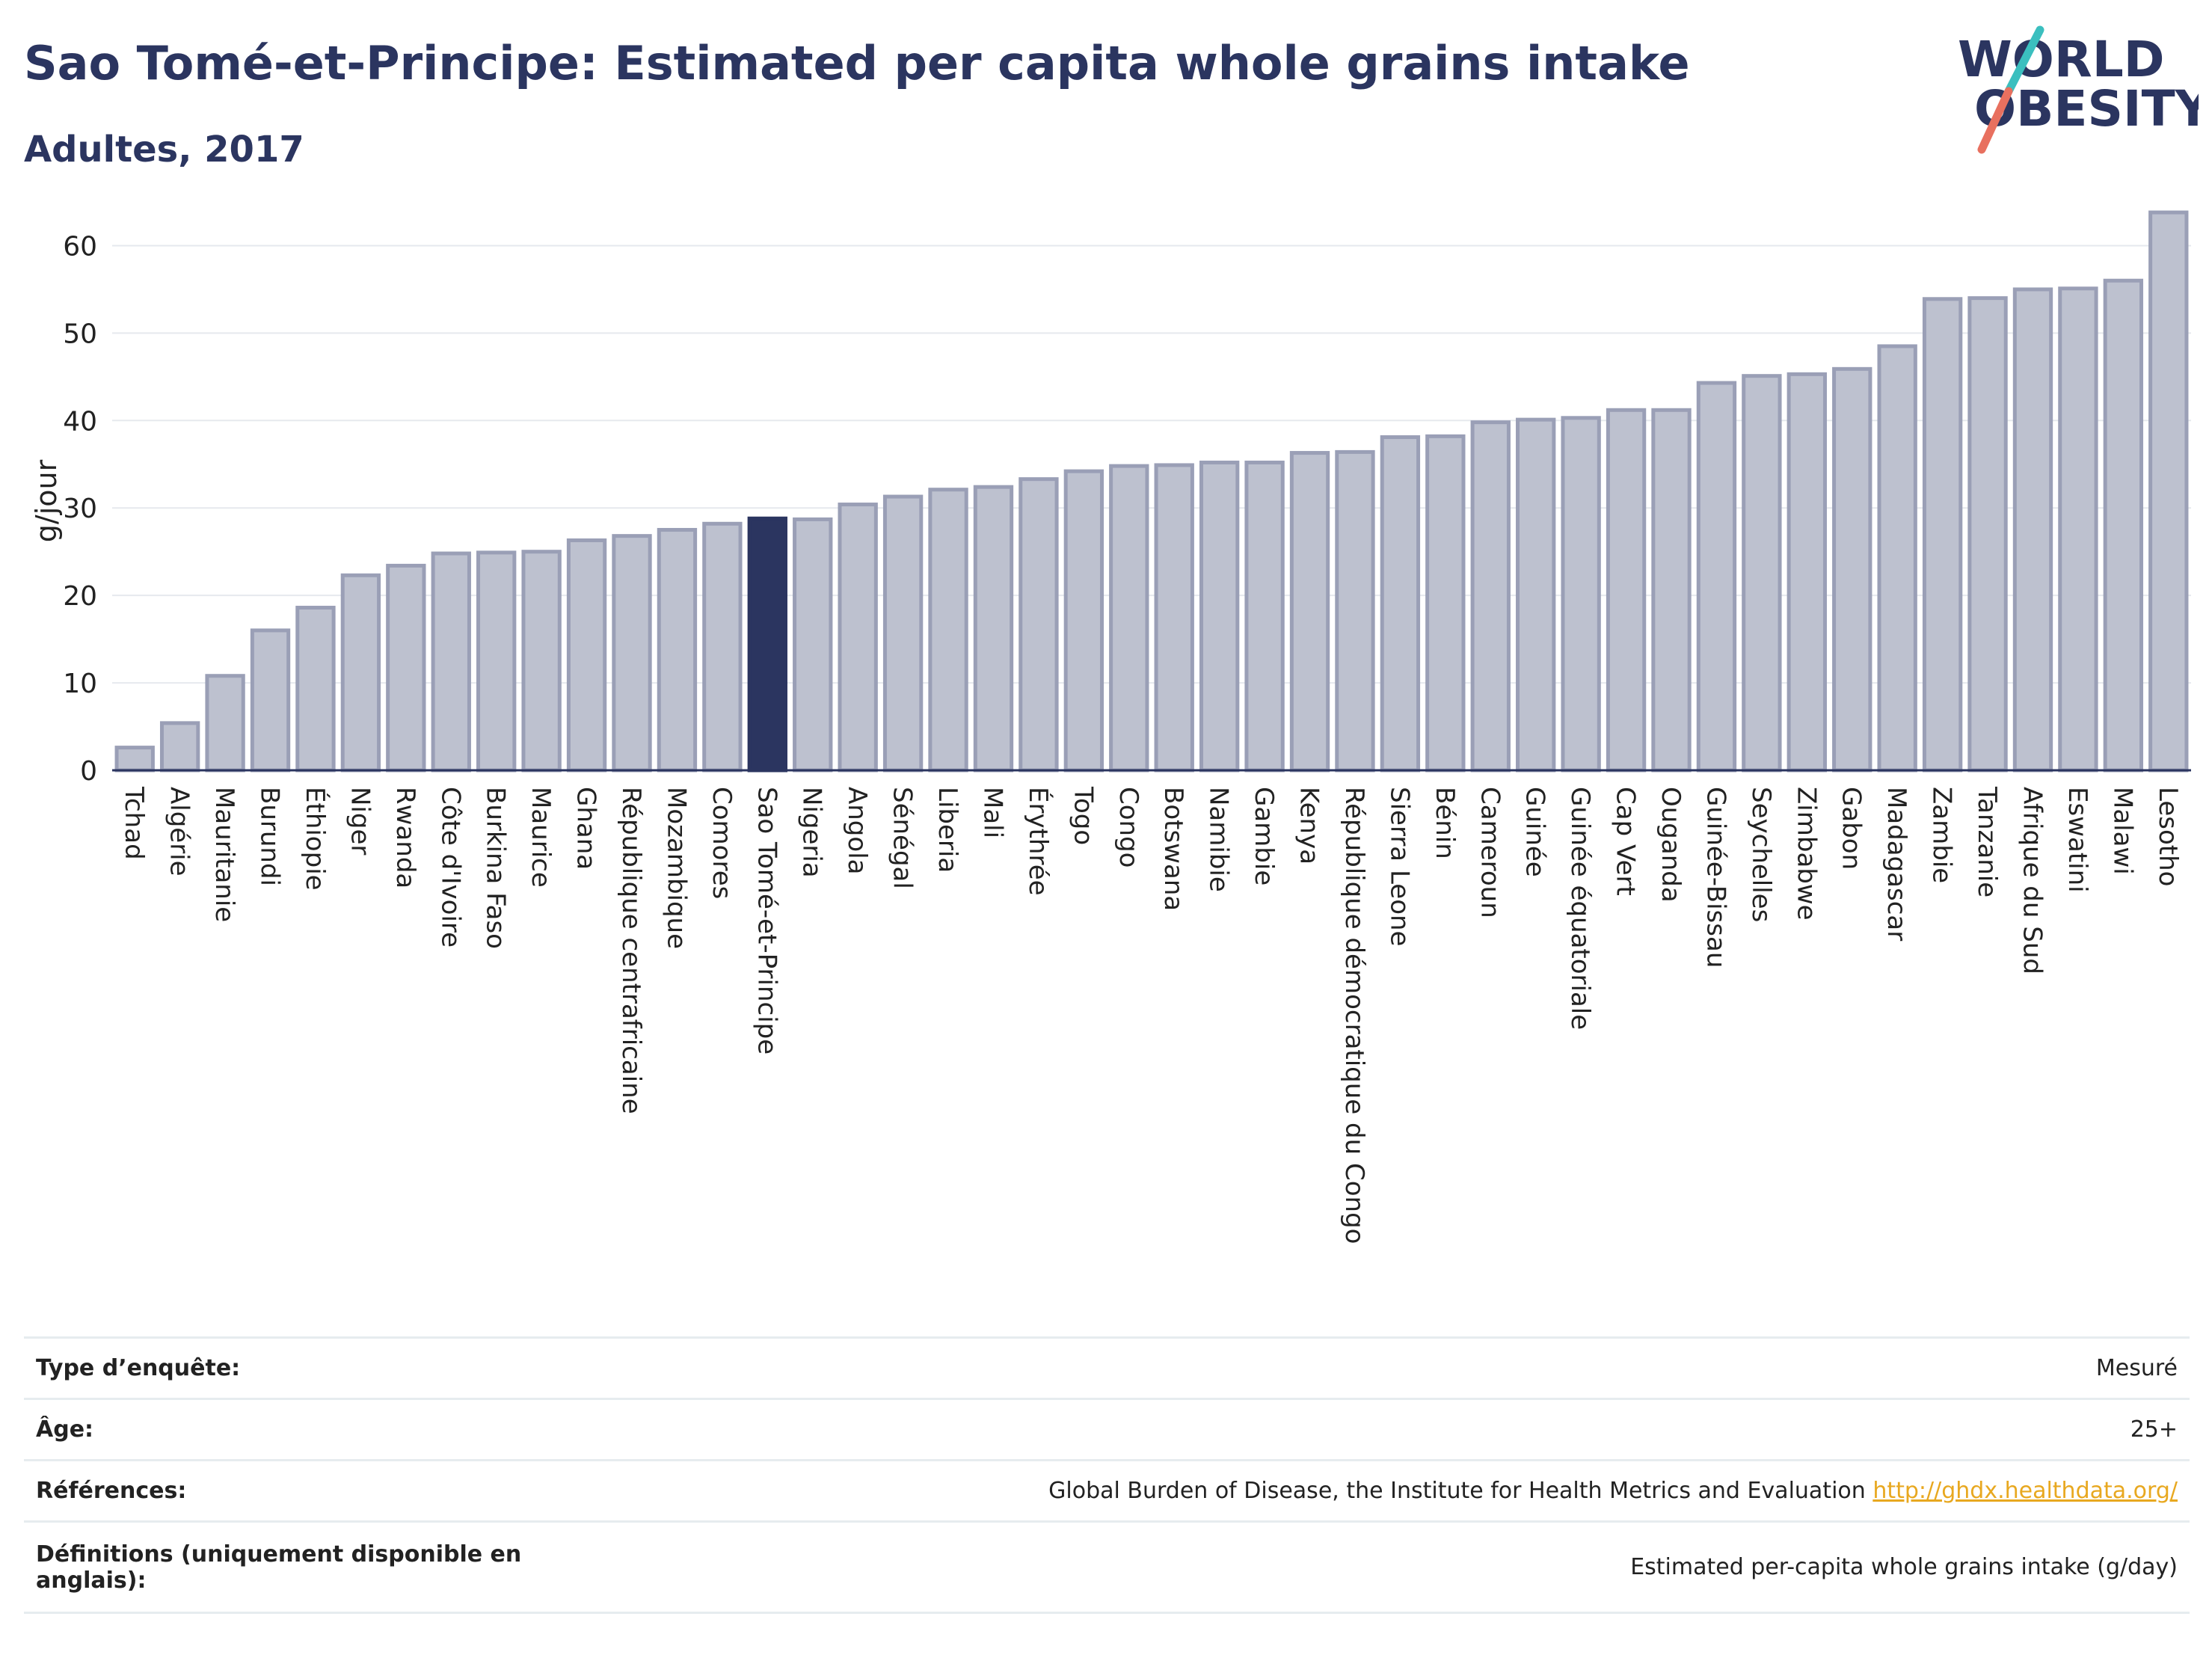 The image size is (2212, 1655). I want to click on x-tick-label: Rwanda, so click(405, 837).